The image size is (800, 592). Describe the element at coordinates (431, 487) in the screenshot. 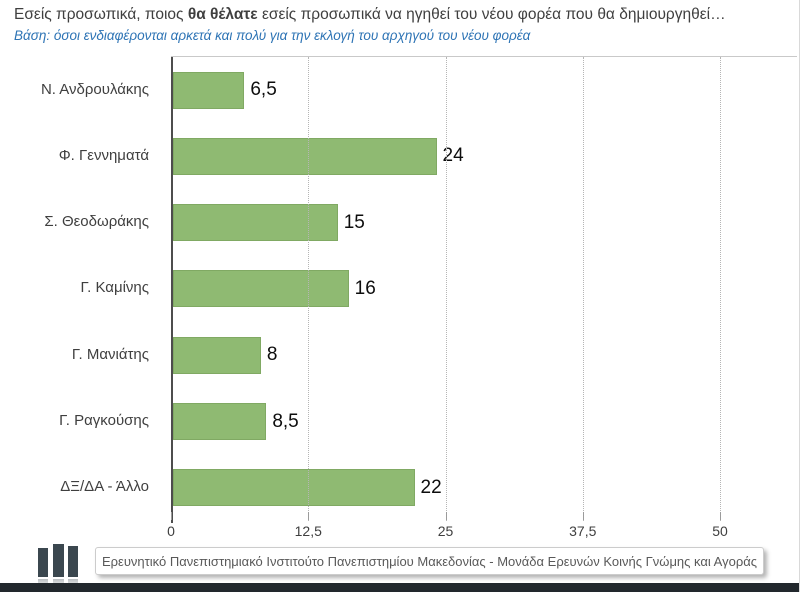

I see `value-label: 22` at that location.